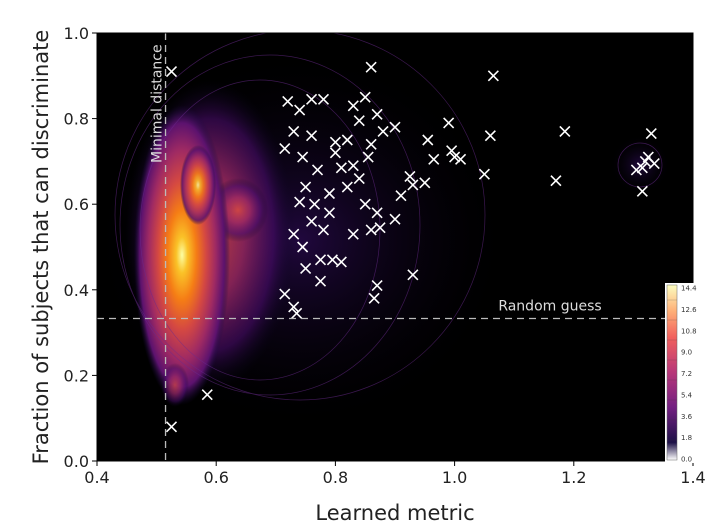 The image size is (720, 532). Describe the element at coordinates (692, 477) in the screenshot. I see `x-tick-label: 1.4` at that location.